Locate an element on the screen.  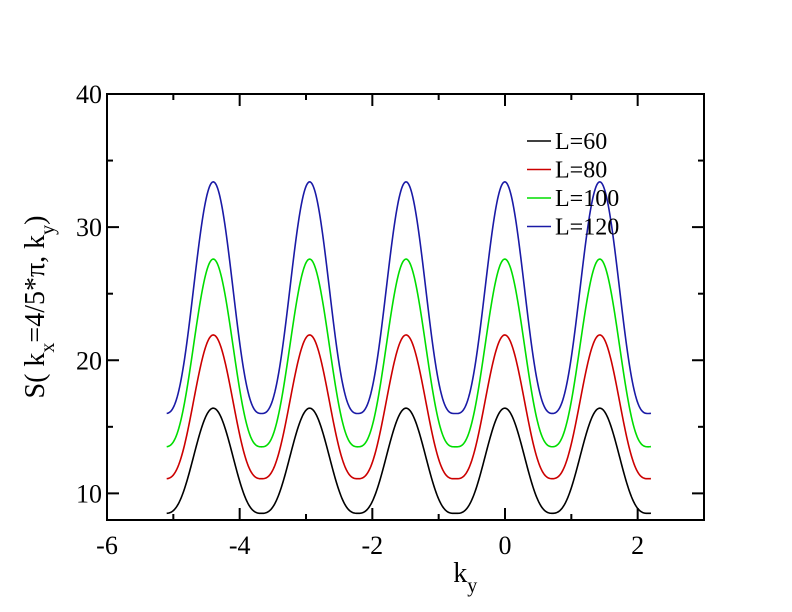
y-axis-title: S( kx=4/5*π, ky) is located at coordinates (39, 307).